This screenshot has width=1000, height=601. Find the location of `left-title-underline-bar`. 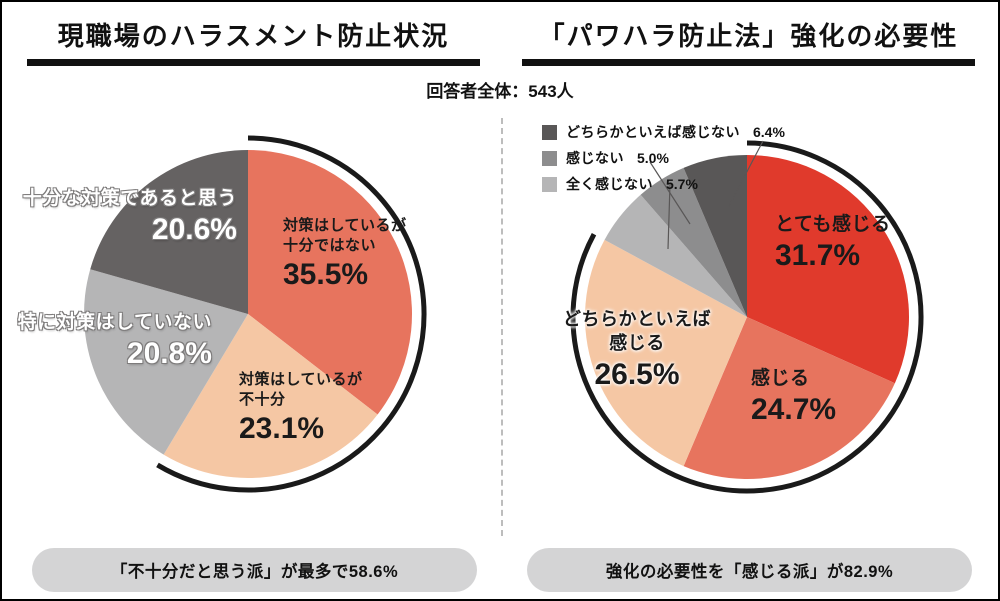

left-title-underline-bar is located at coordinates (253, 62).